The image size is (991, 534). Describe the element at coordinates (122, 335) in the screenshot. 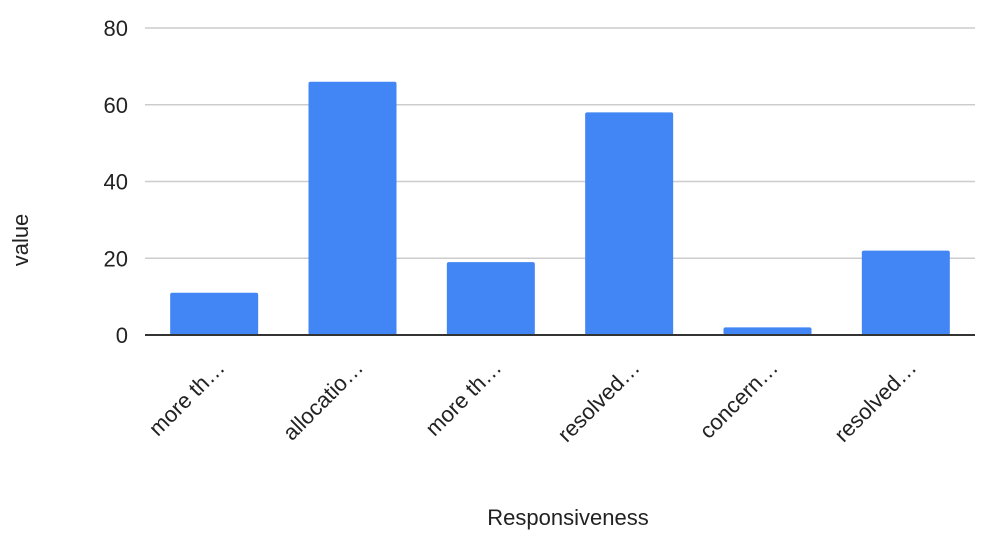

I see `y-tick-label: 0` at that location.